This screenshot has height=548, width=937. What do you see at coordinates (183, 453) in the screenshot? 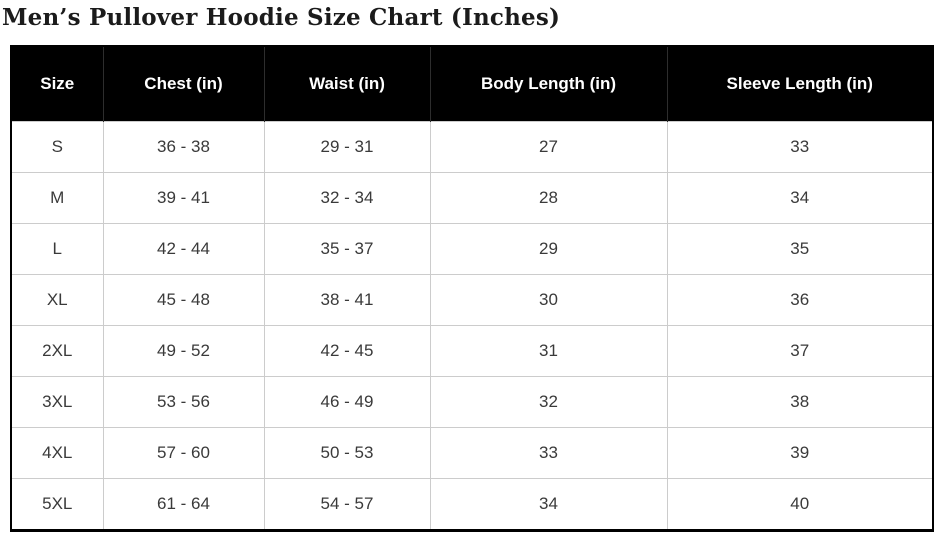
I see `chest-cell: 57 - 60` at bounding box center [183, 453].